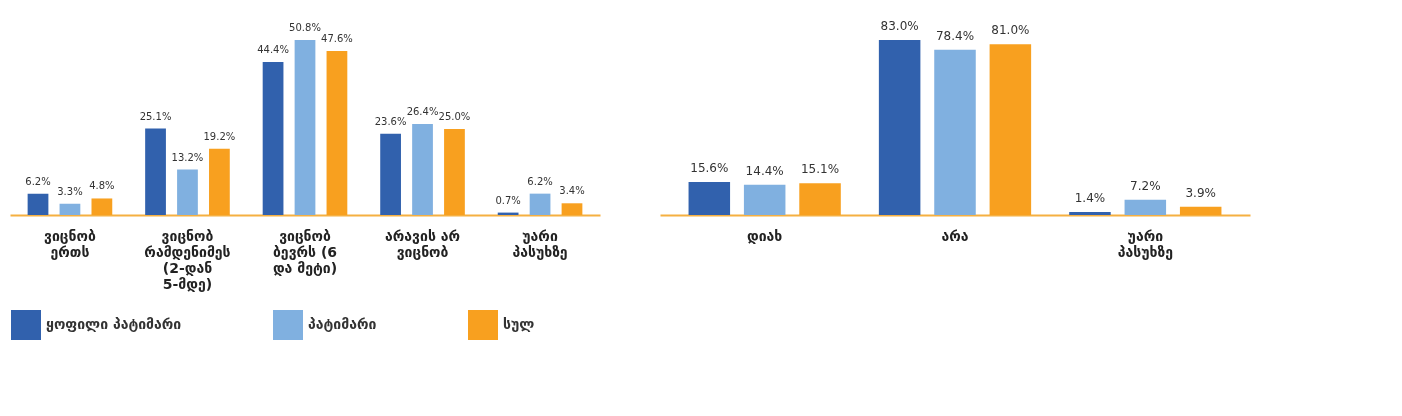 Image resolution: width=1402 pixels, height=416 pixels. Describe the element at coordinates (273, 50) in the screenshot. I see `data-label: 44.4%` at that location.